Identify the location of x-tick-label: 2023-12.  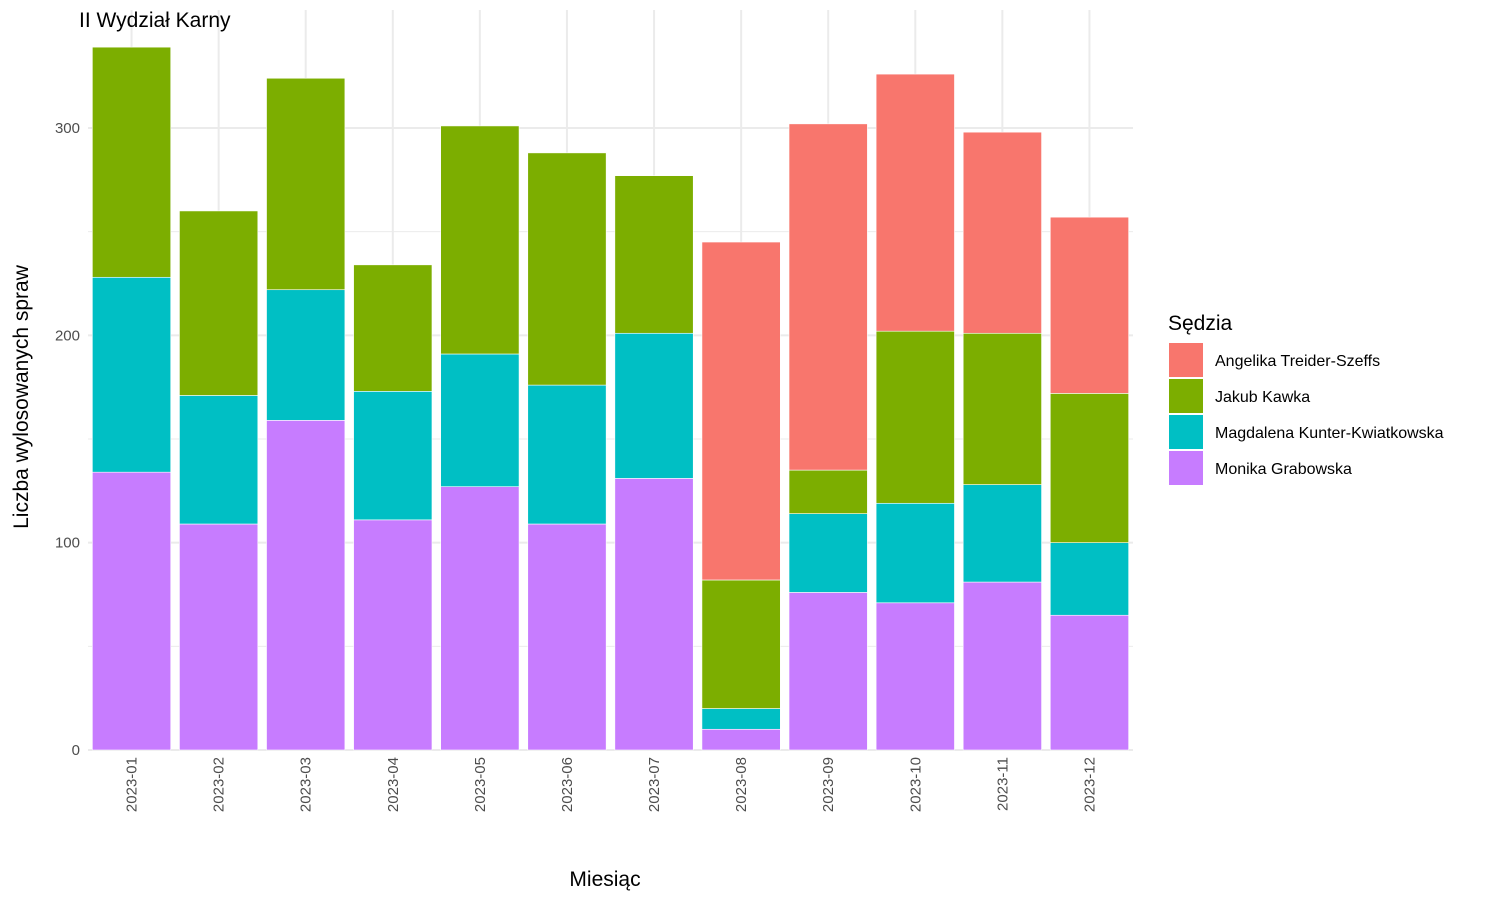
(1089, 784).